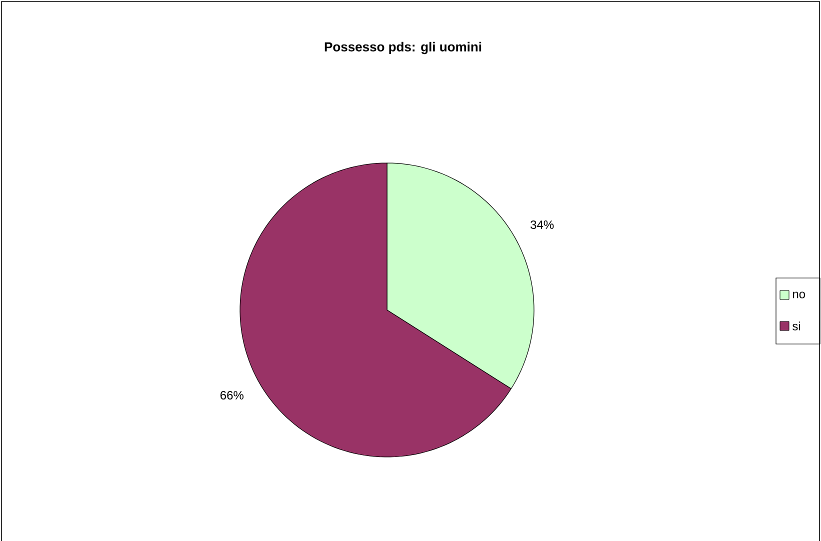  Describe the element at coordinates (799, 295) in the screenshot. I see `legend-label: no` at that location.